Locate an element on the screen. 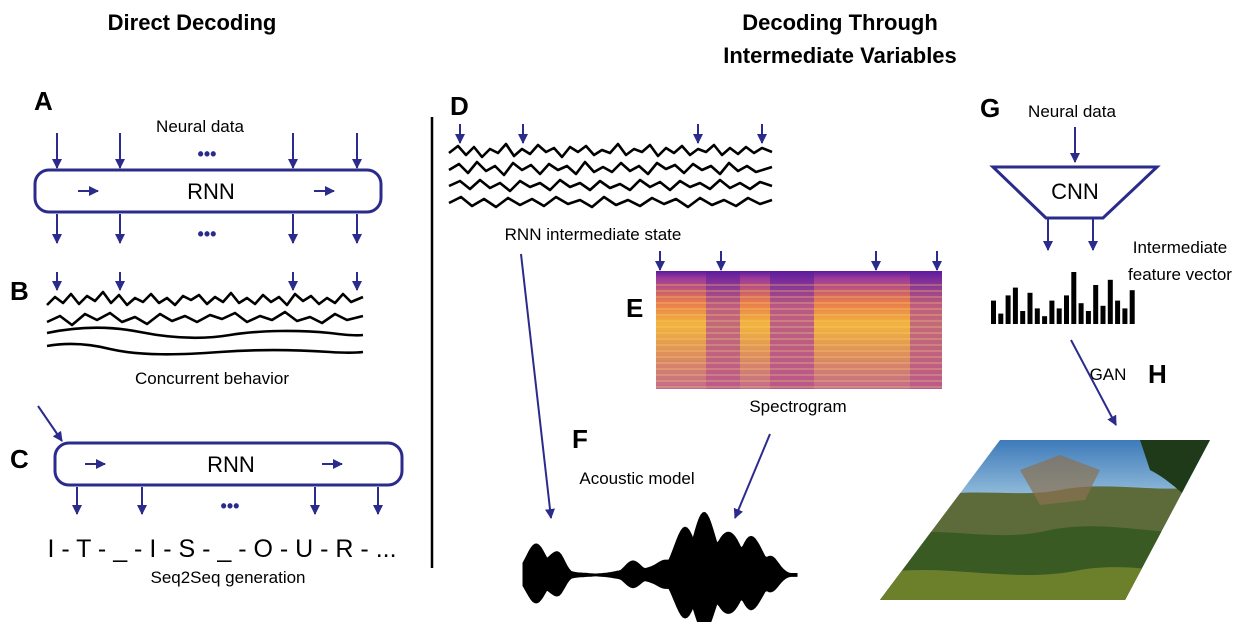  panel-d: D RNN intermediate state is located at coordinates (610, 167).